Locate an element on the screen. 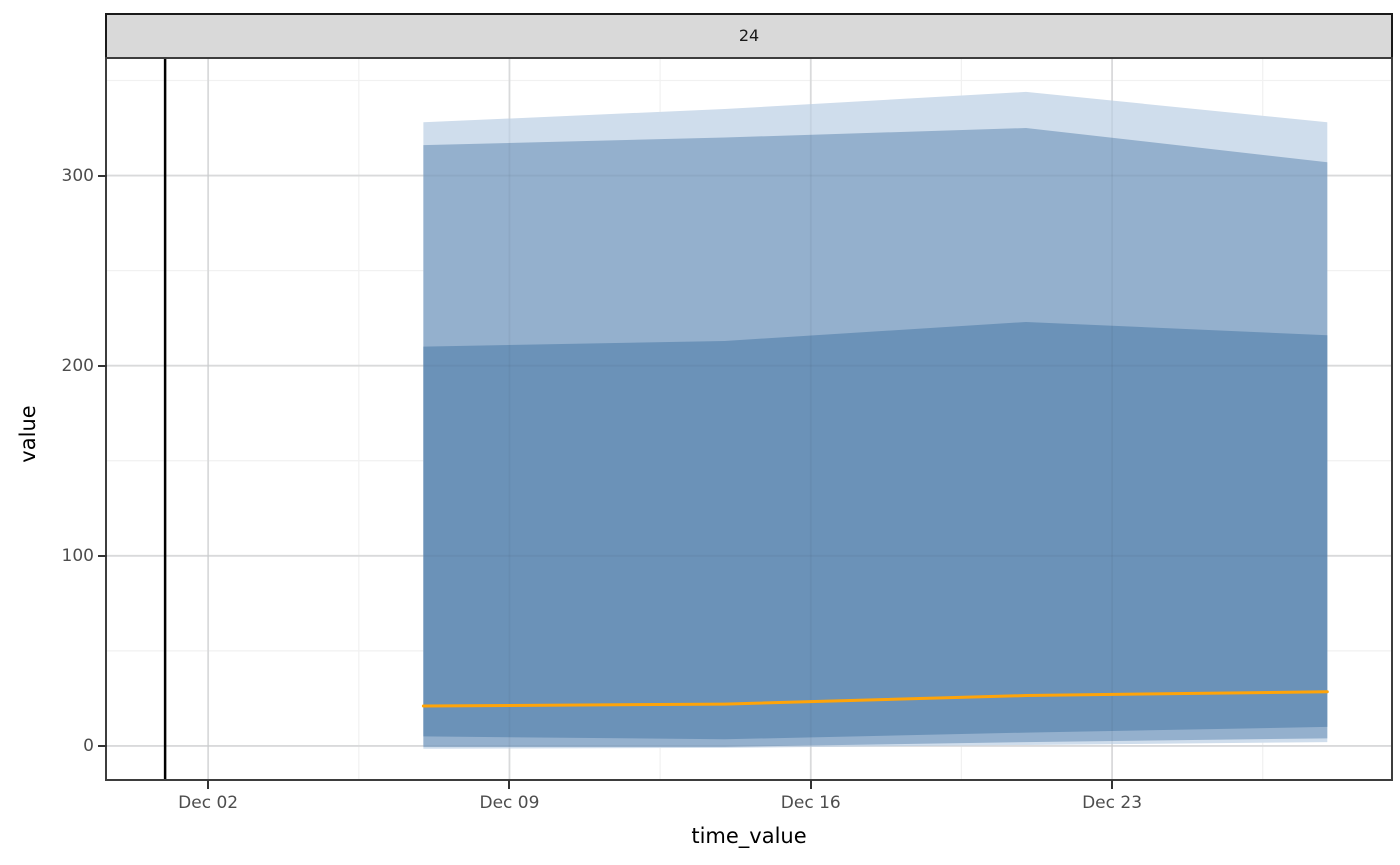  y-tick-label: 200 is located at coordinates (77, 365).